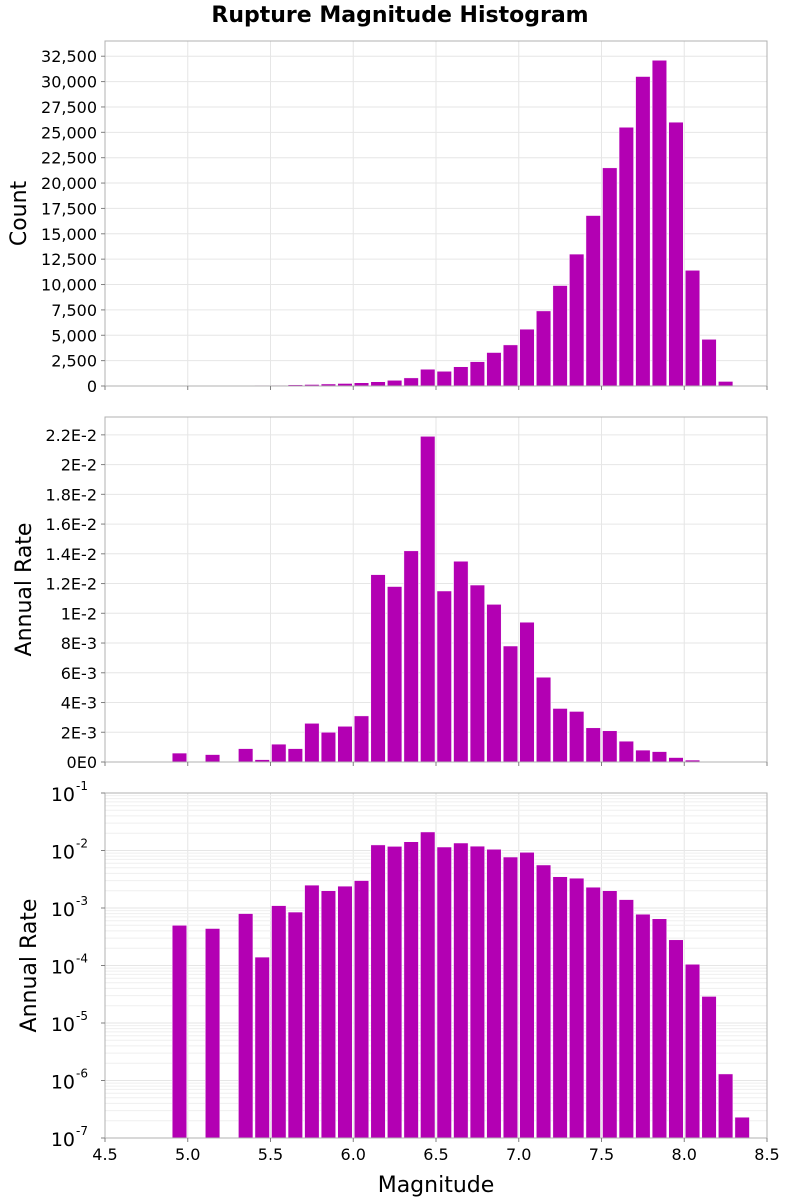  Describe the element at coordinates (69, 208) in the screenshot. I see `y-tick-label: 17,500` at that location.